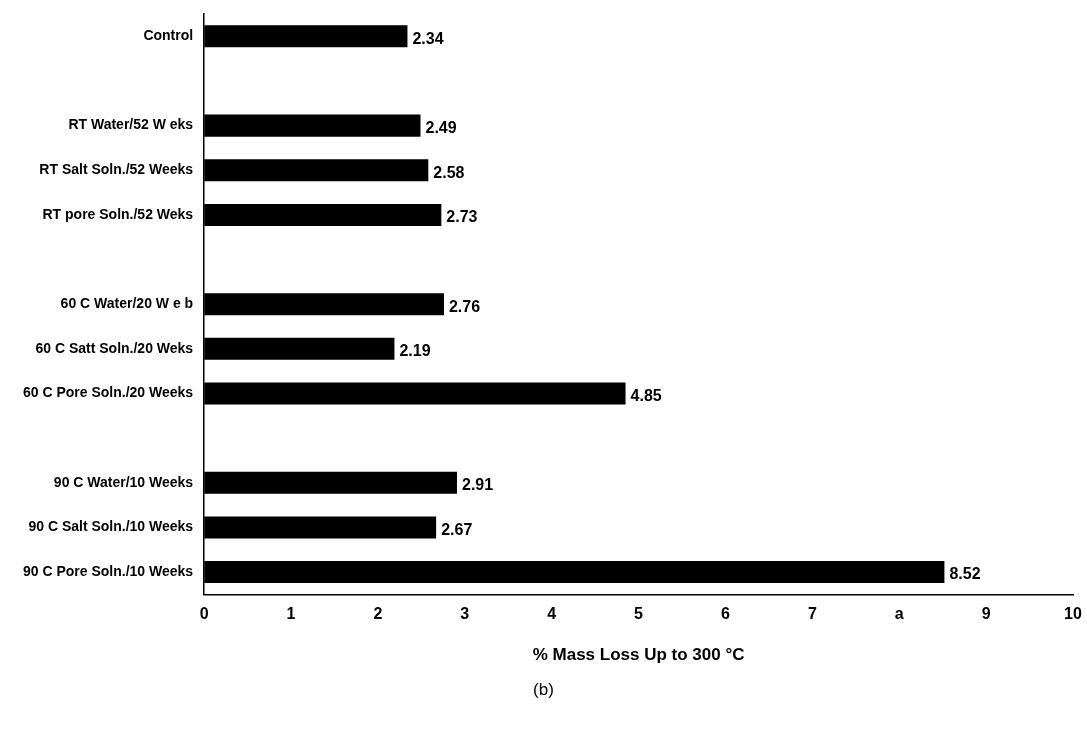 This screenshot has width=1087, height=736. What do you see at coordinates (428, 38) in the screenshot?
I see `data-label: 2.34` at bounding box center [428, 38].